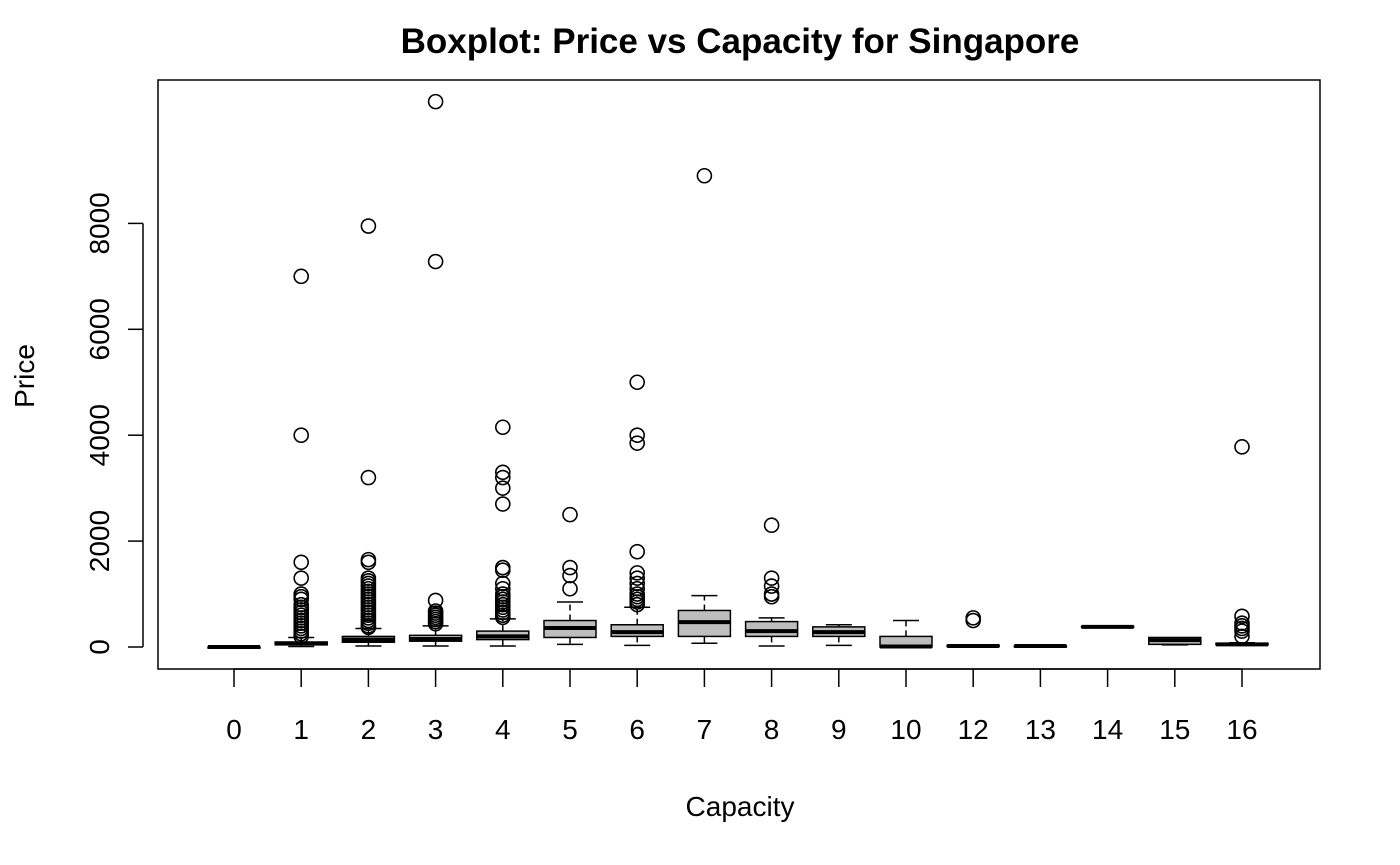 The height and width of the screenshot is (865, 1400). I want to click on x-tick-label: 0, so click(234, 729).